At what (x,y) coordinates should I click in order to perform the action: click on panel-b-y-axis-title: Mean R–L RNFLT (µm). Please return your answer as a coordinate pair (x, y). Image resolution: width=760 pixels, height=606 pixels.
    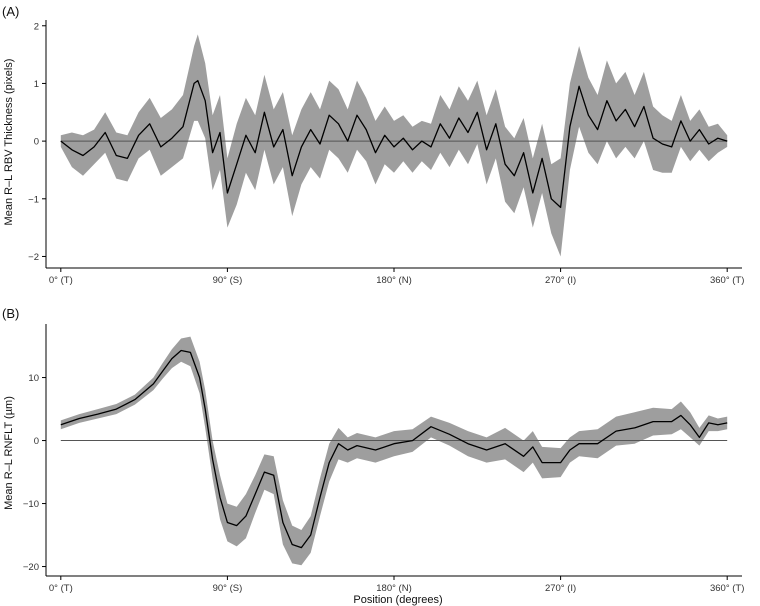
    Looking at the image, I should click on (9, 453).